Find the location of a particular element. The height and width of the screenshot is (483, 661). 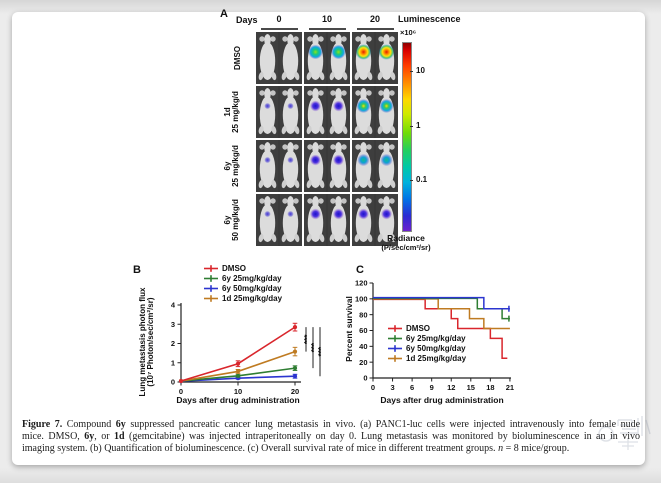

caption-segment: Compound is located at coordinates (89, 424).